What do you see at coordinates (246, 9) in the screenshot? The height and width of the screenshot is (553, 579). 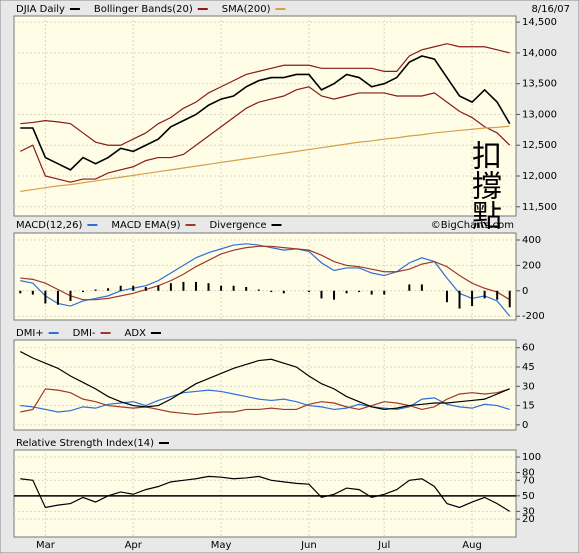 I see `legend-label: SMA(200)` at bounding box center [246, 9].